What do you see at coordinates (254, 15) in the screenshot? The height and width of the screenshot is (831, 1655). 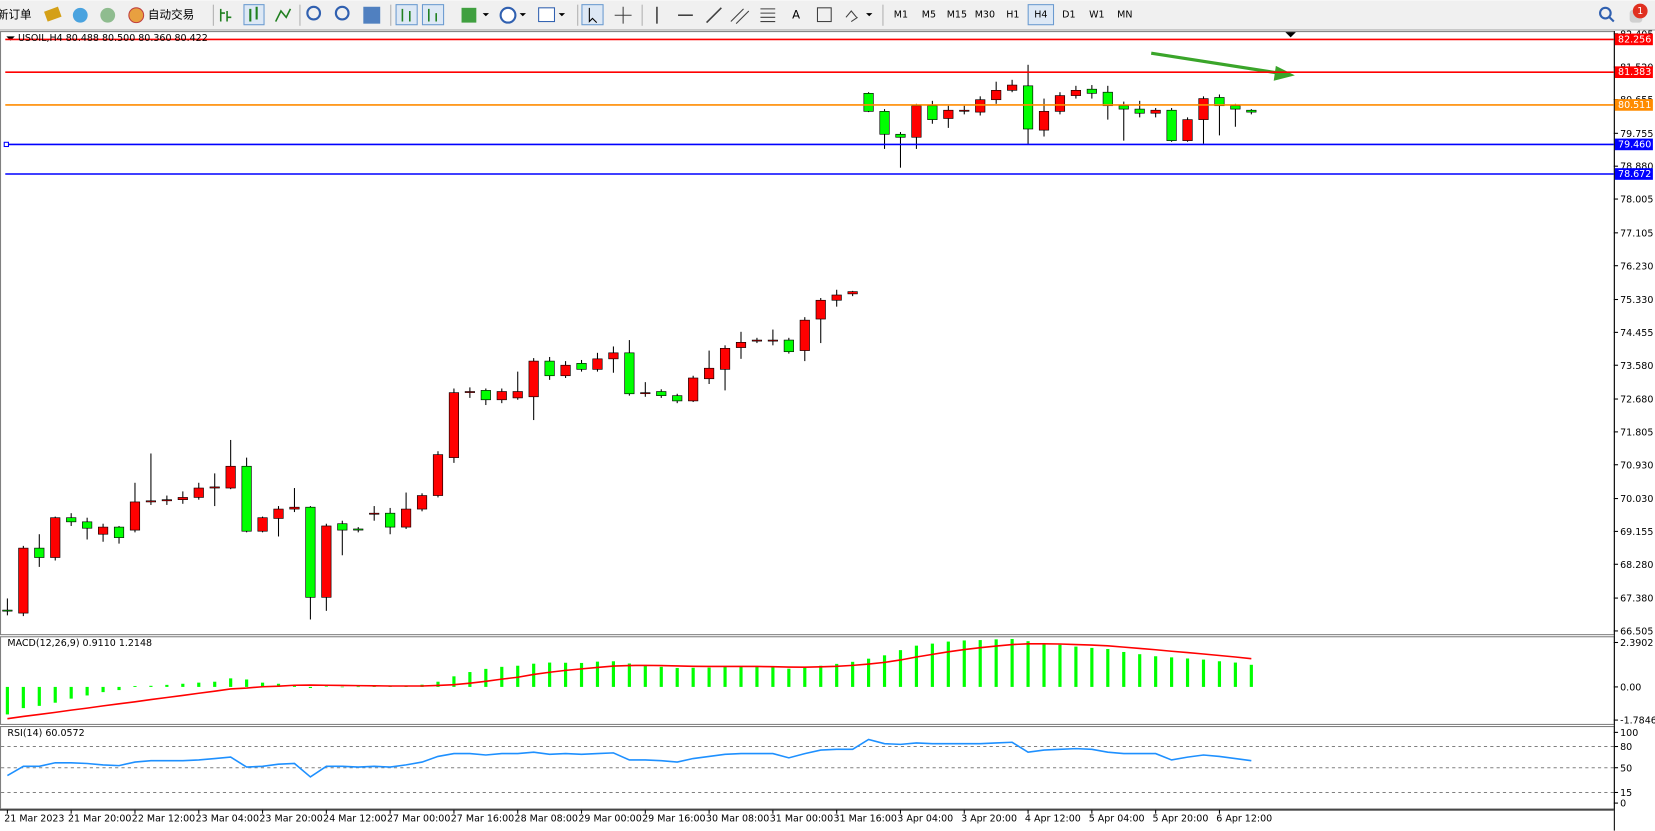 I see `candle-chart-icon` at bounding box center [254, 15].